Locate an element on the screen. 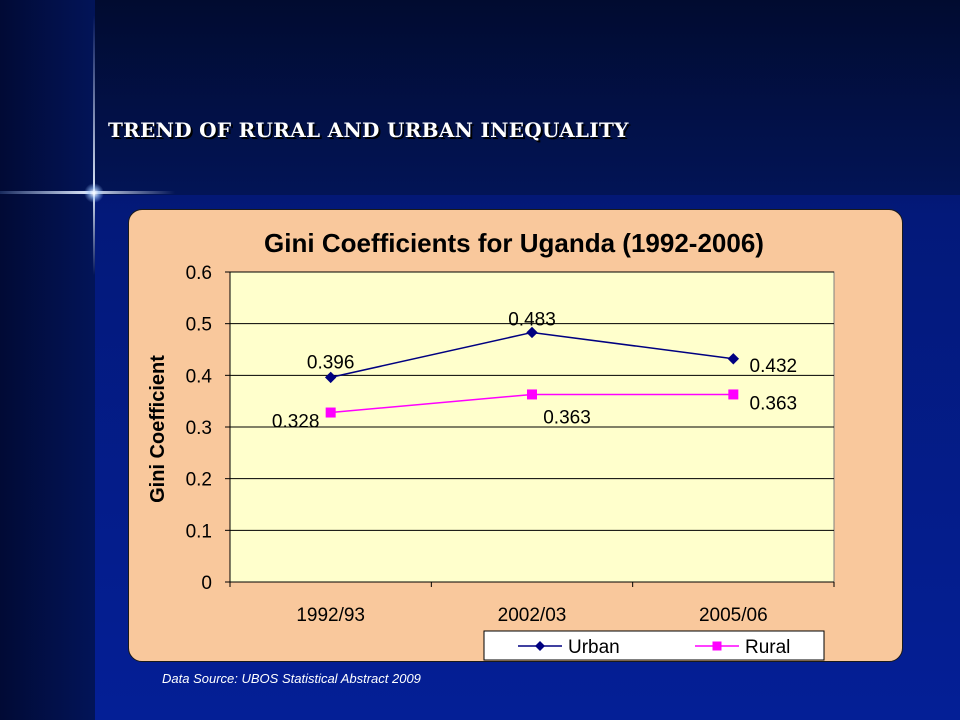 The height and width of the screenshot is (720, 960). slide-title: TREND OF RURAL AND URBAN INEQUALITY is located at coordinates (368, 130).